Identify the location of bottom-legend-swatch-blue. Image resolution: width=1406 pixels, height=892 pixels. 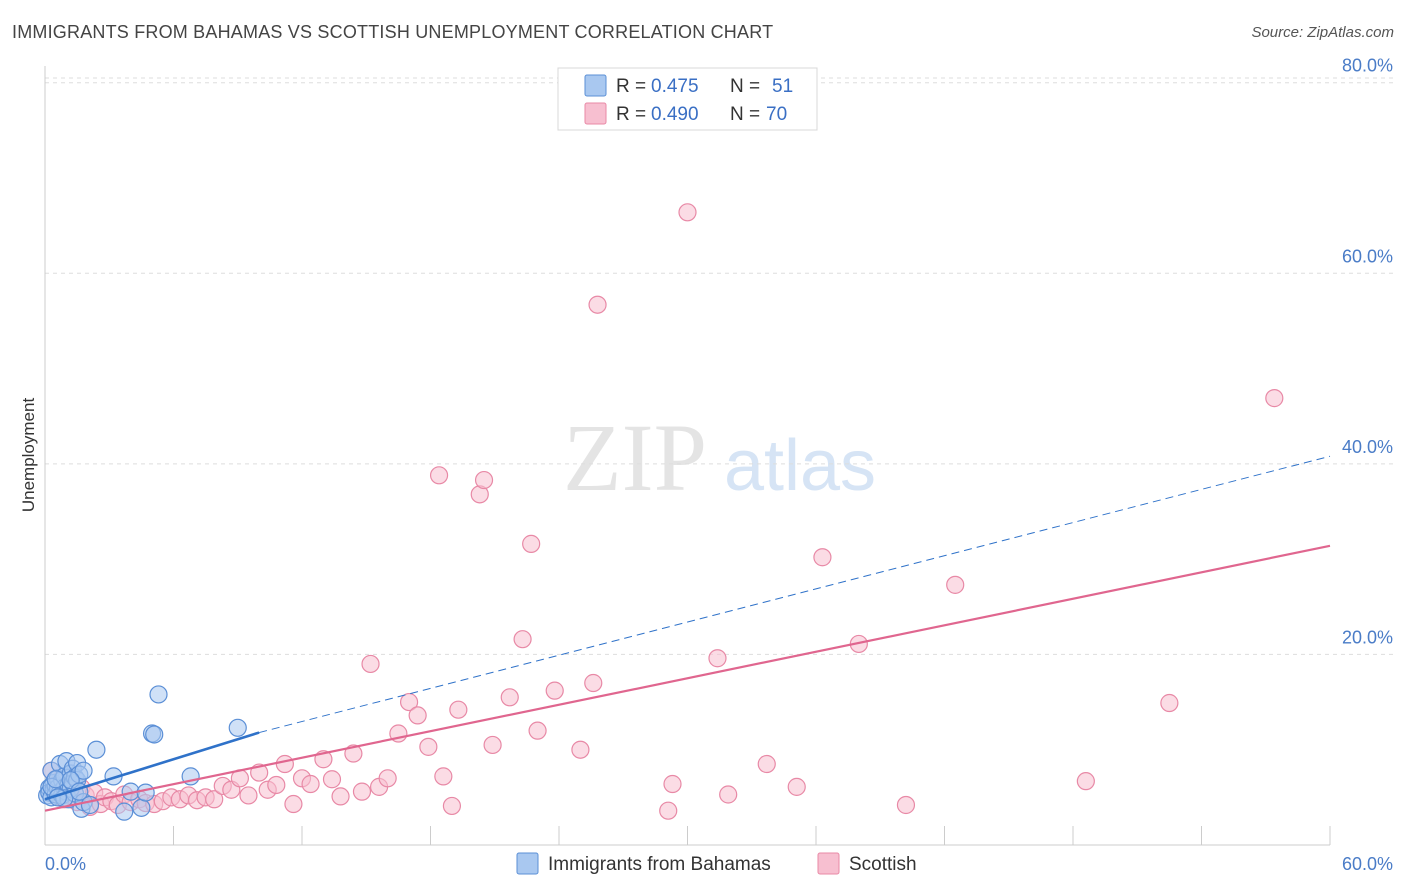
(527, 863).